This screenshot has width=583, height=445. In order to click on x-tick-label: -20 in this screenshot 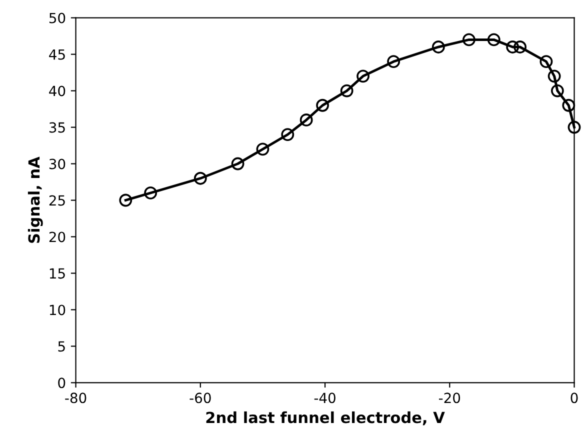, I will do `click(449, 398)`.